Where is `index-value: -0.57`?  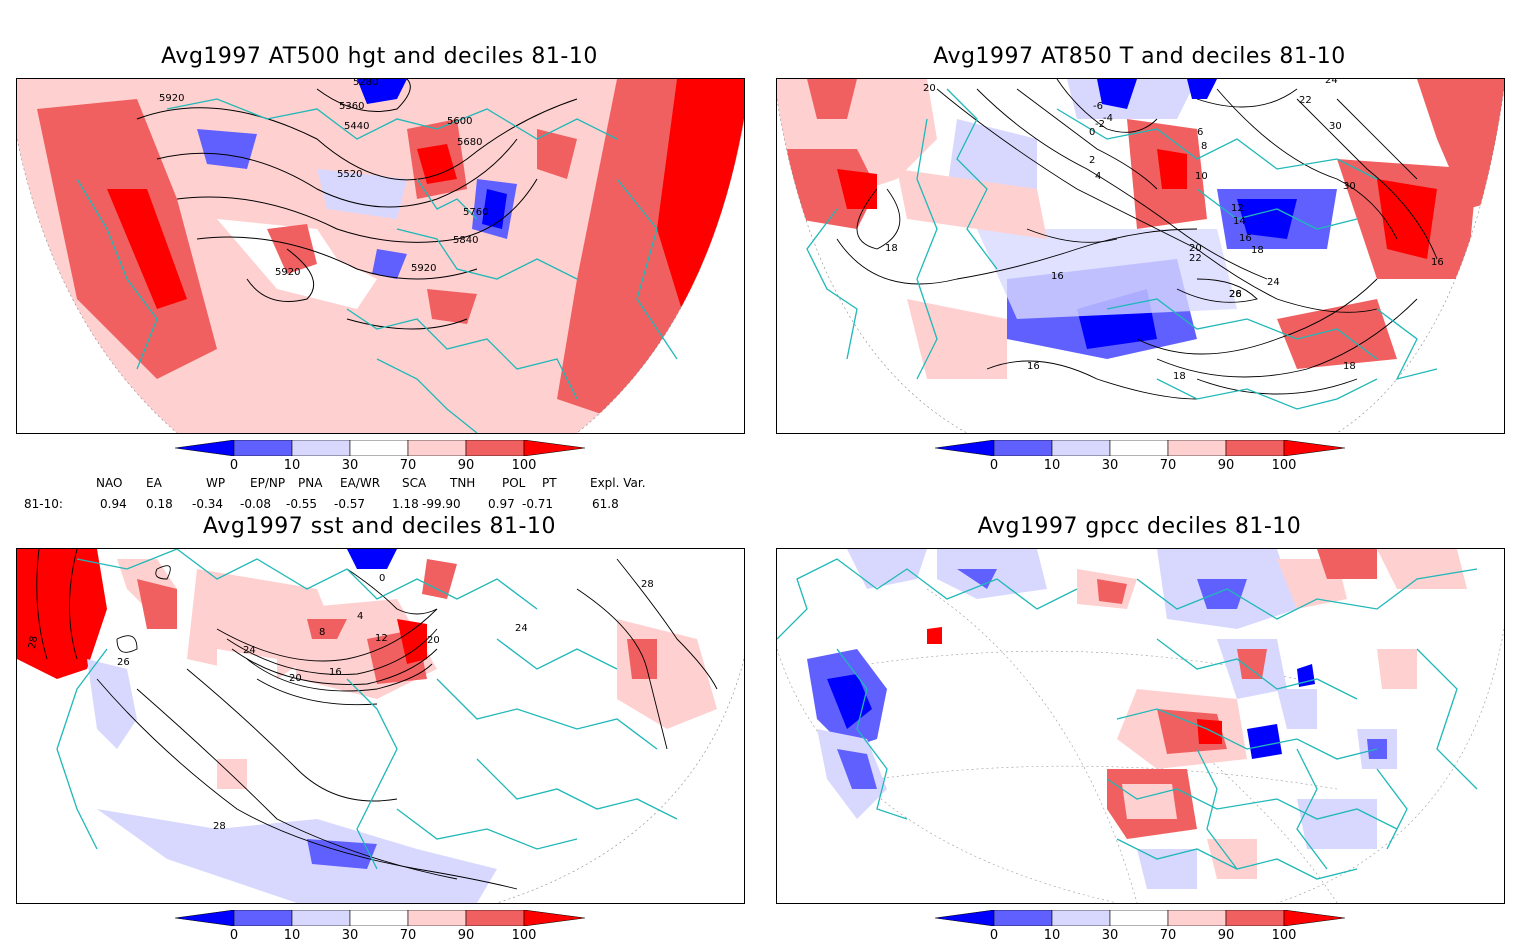 index-value: -0.57 is located at coordinates (350, 504).